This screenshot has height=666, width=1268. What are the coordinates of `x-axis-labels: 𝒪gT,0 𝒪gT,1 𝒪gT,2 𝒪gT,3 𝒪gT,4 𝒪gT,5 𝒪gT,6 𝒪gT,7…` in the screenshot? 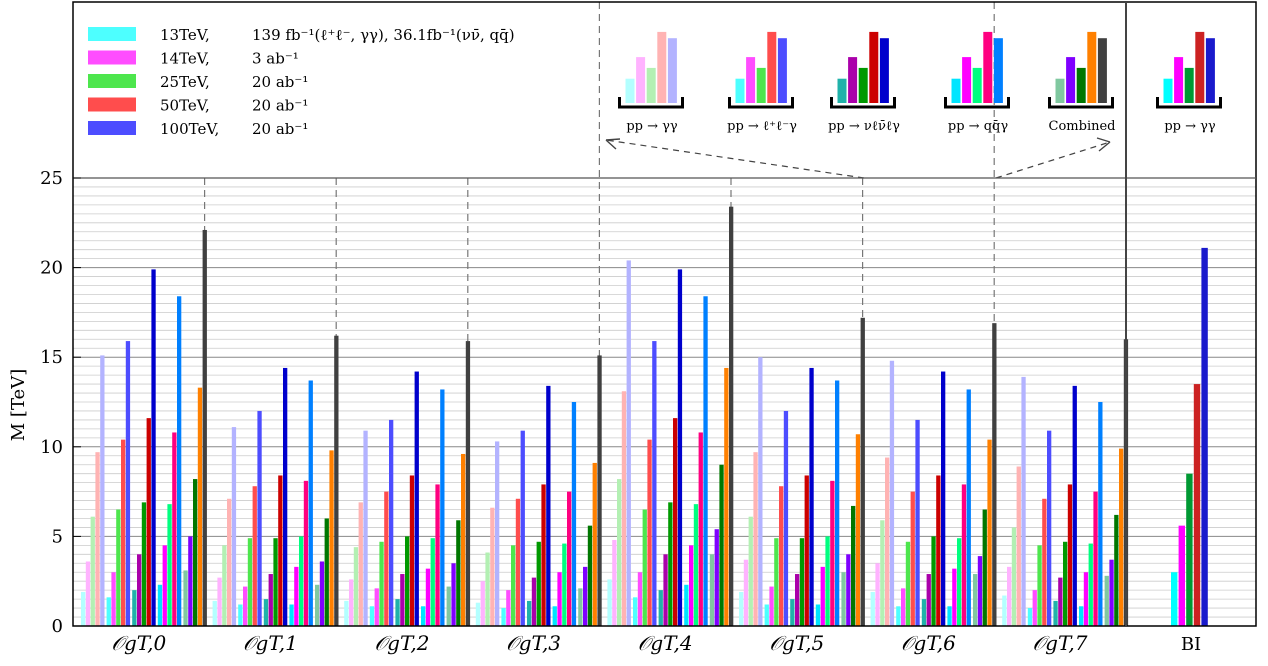 It's located at (656, 643).